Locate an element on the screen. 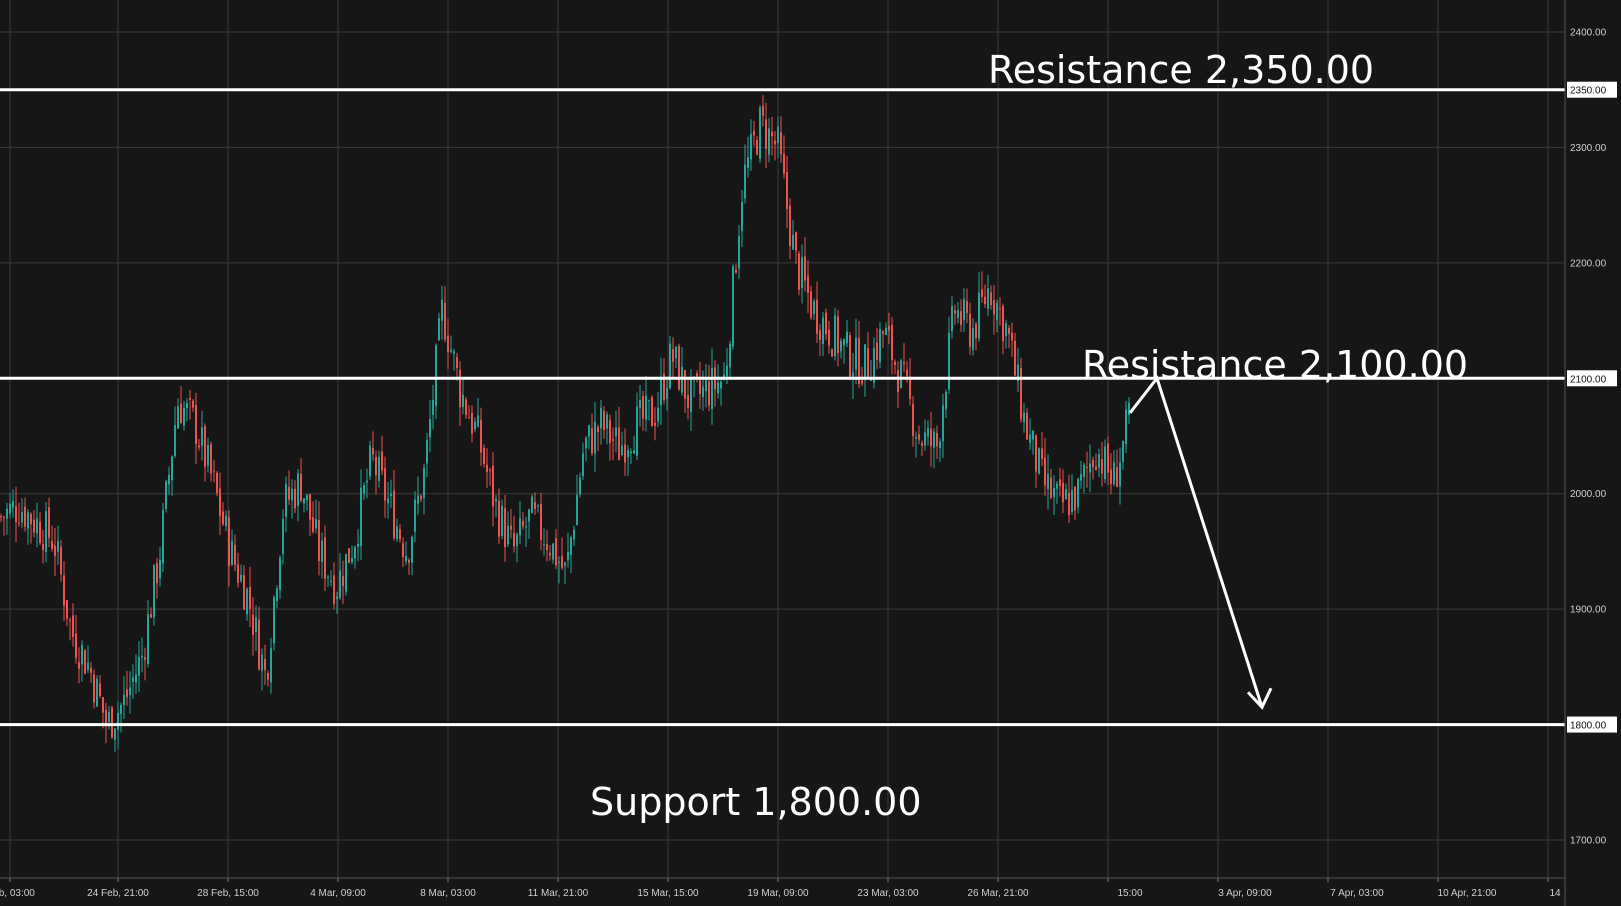 This screenshot has height=906, width=1621. time-tick-label: 4 Mar, 09:00 is located at coordinates (338, 893).